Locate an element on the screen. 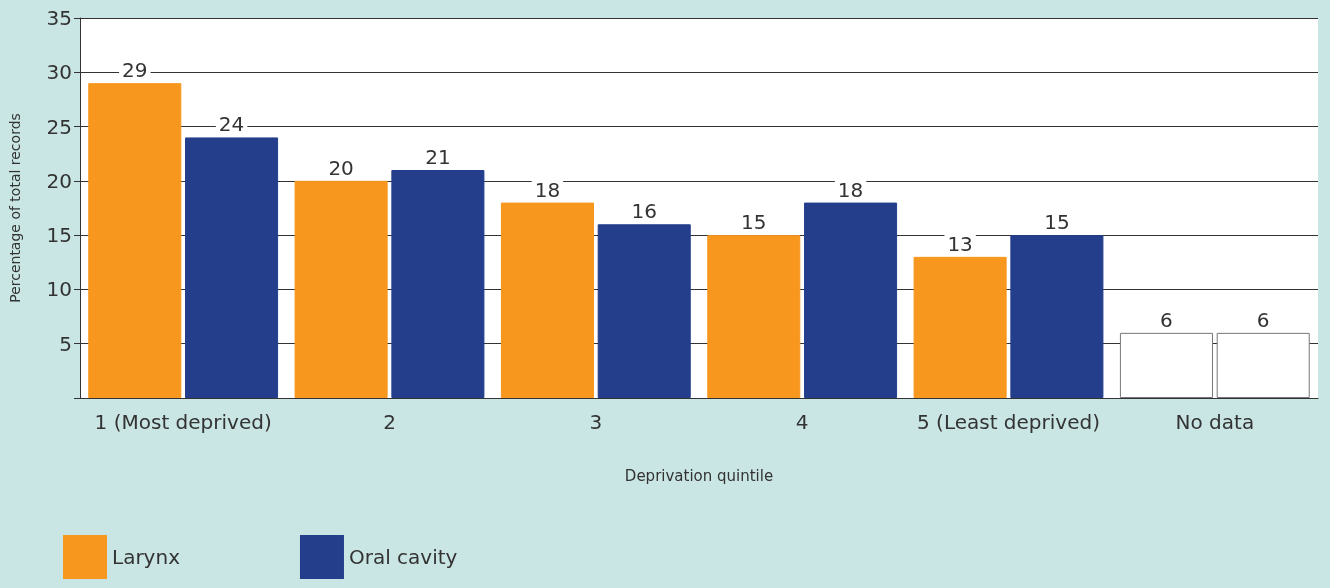 The image size is (1330, 588). y-tick-label: 10 is located at coordinates (59, 289).